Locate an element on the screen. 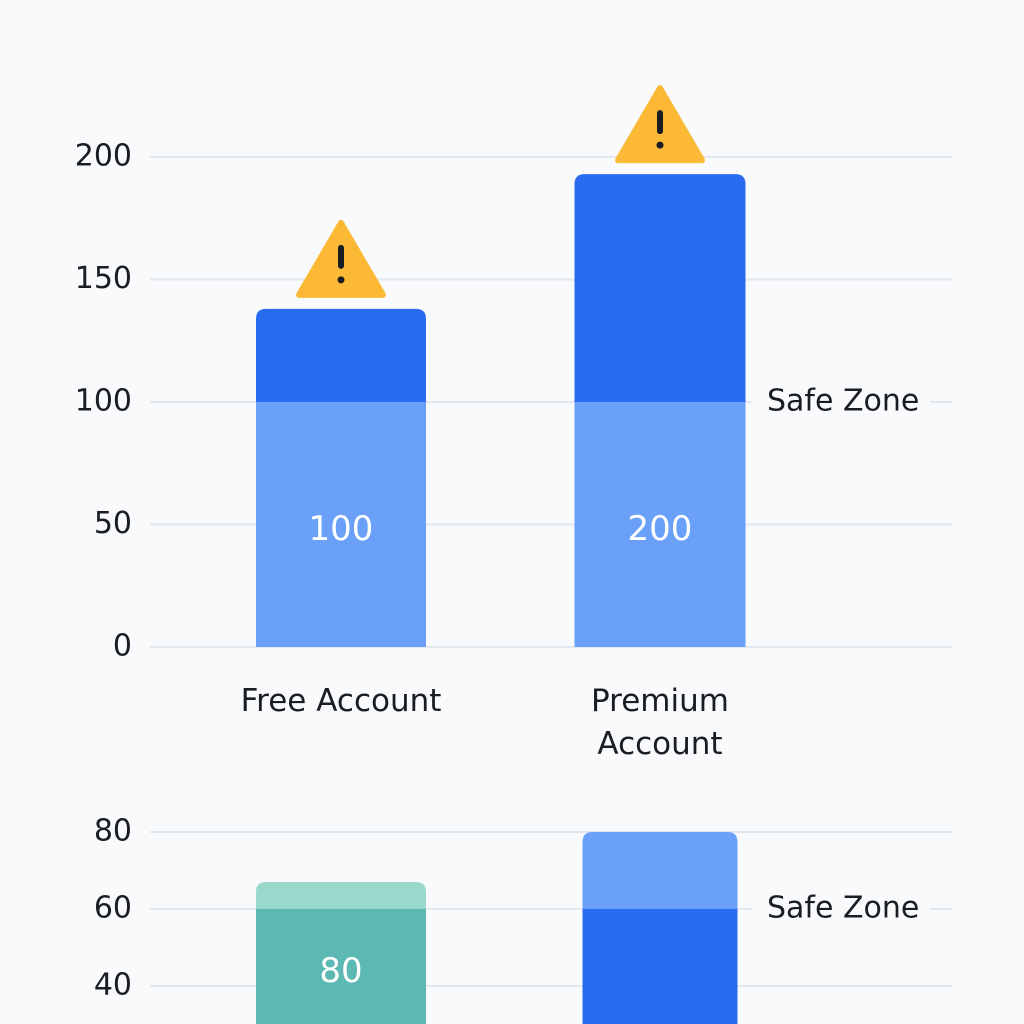 This screenshot has height=1024, width=1024. x-tick-label: Premium Account is located at coordinates (660, 722).